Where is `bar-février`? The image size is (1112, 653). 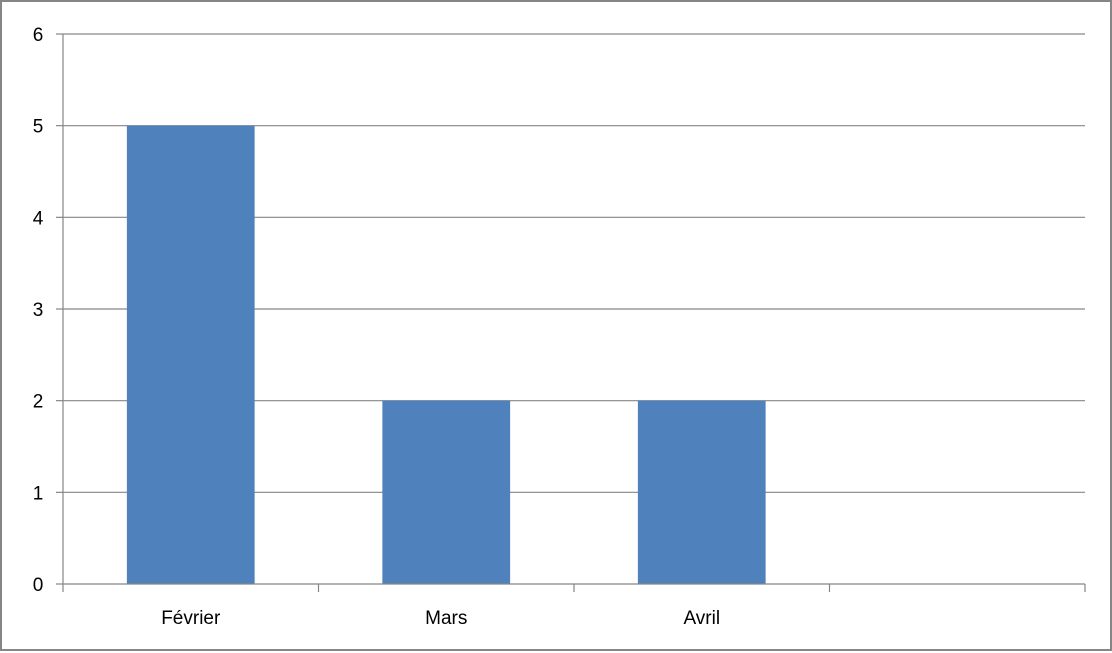
bar-février is located at coordinates (190, 355).